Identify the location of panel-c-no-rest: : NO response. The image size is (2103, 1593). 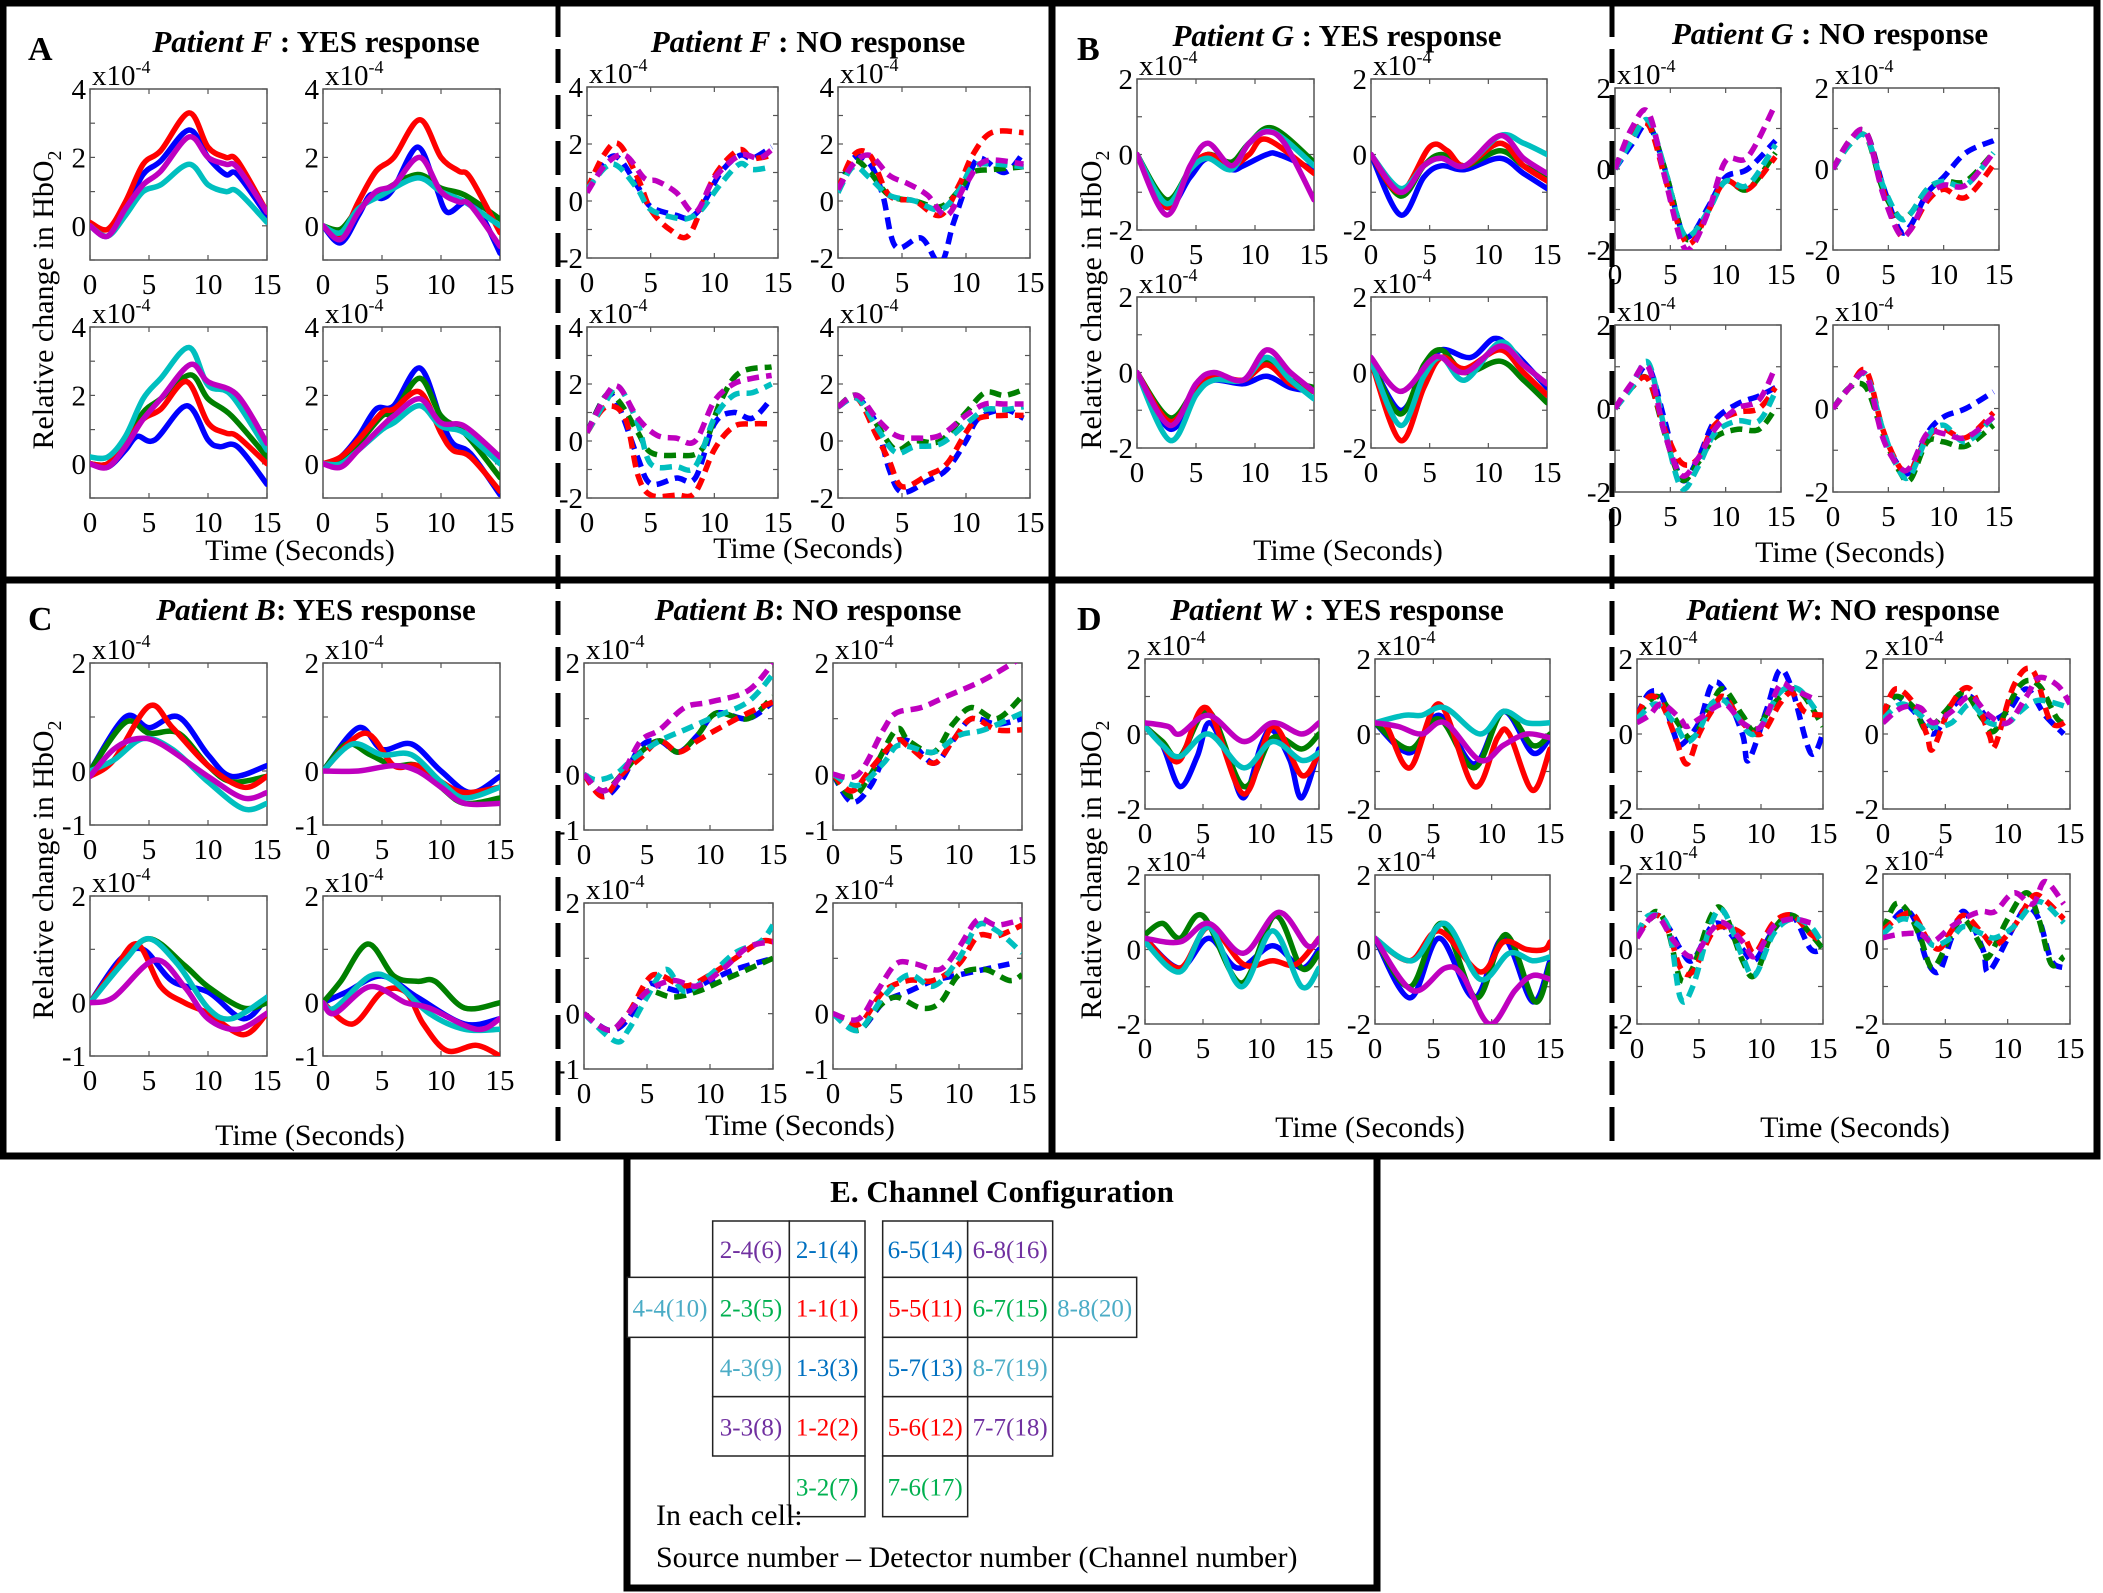
(867, 609).